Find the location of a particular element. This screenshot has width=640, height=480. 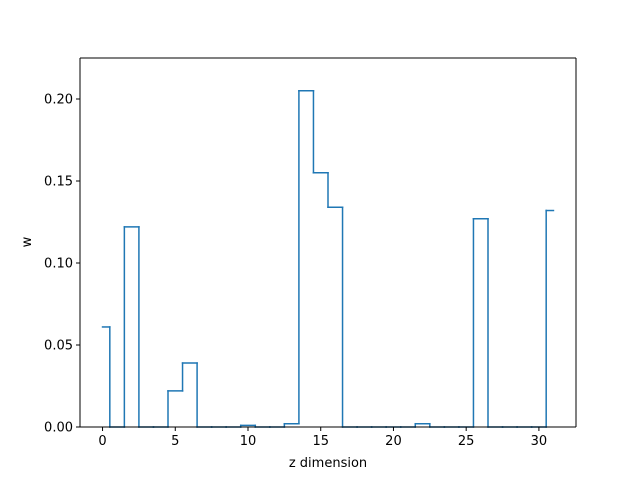

x-tick-label: 5 is located at coordinates (175, 441).